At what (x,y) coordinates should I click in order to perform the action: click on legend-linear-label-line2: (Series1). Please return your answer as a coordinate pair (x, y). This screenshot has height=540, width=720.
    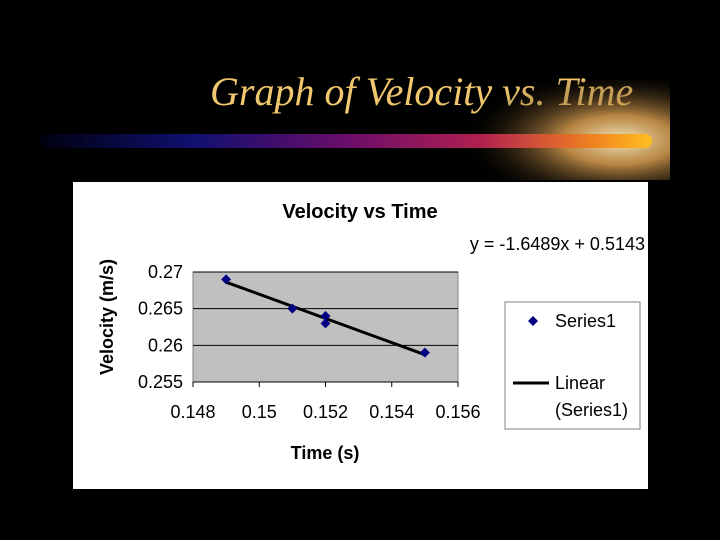
    Looking at the image, I should click on (591, 410).